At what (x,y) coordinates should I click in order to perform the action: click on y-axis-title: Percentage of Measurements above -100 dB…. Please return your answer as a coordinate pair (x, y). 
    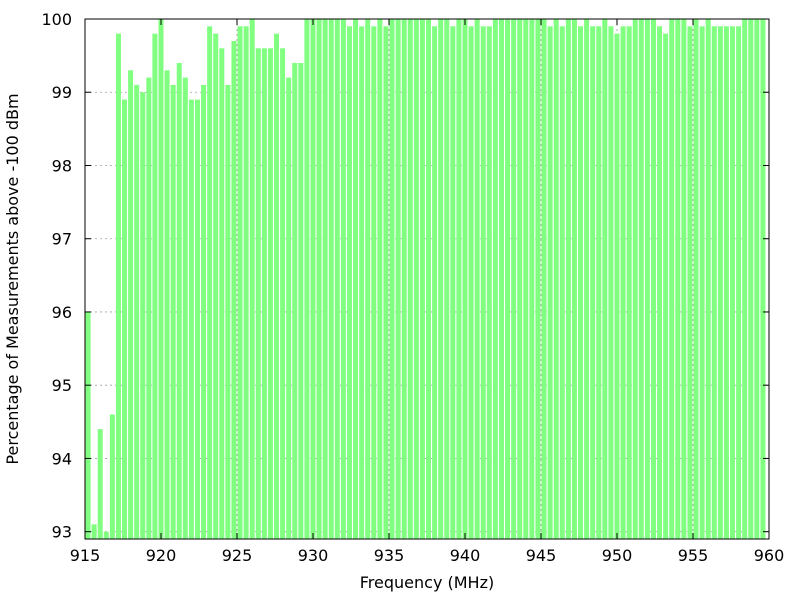
    Looking at the image, I should click on (12, 278).